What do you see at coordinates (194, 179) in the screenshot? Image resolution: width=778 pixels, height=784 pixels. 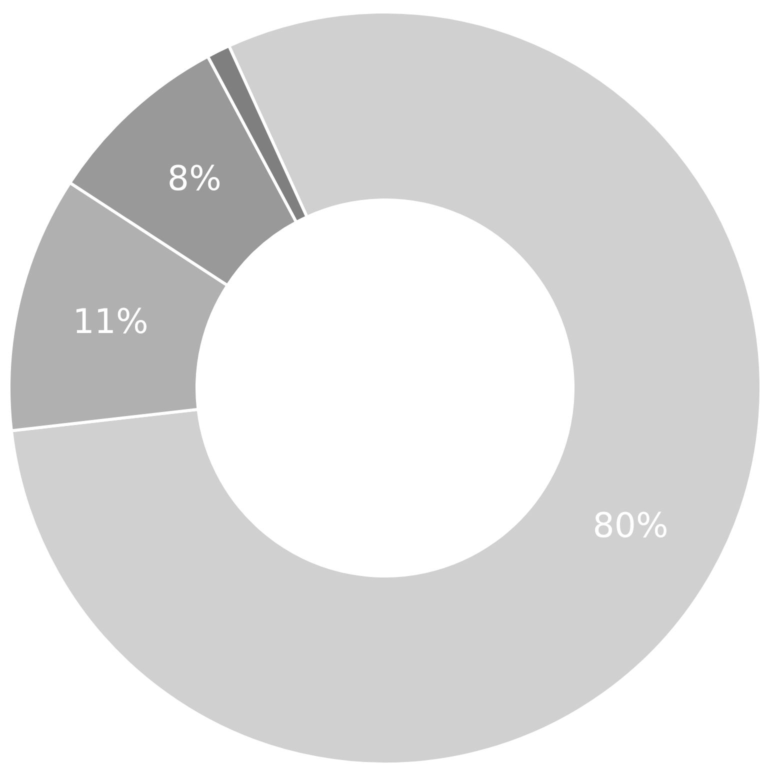 I see `data-label: 8%` at bounding box center [194, 179].